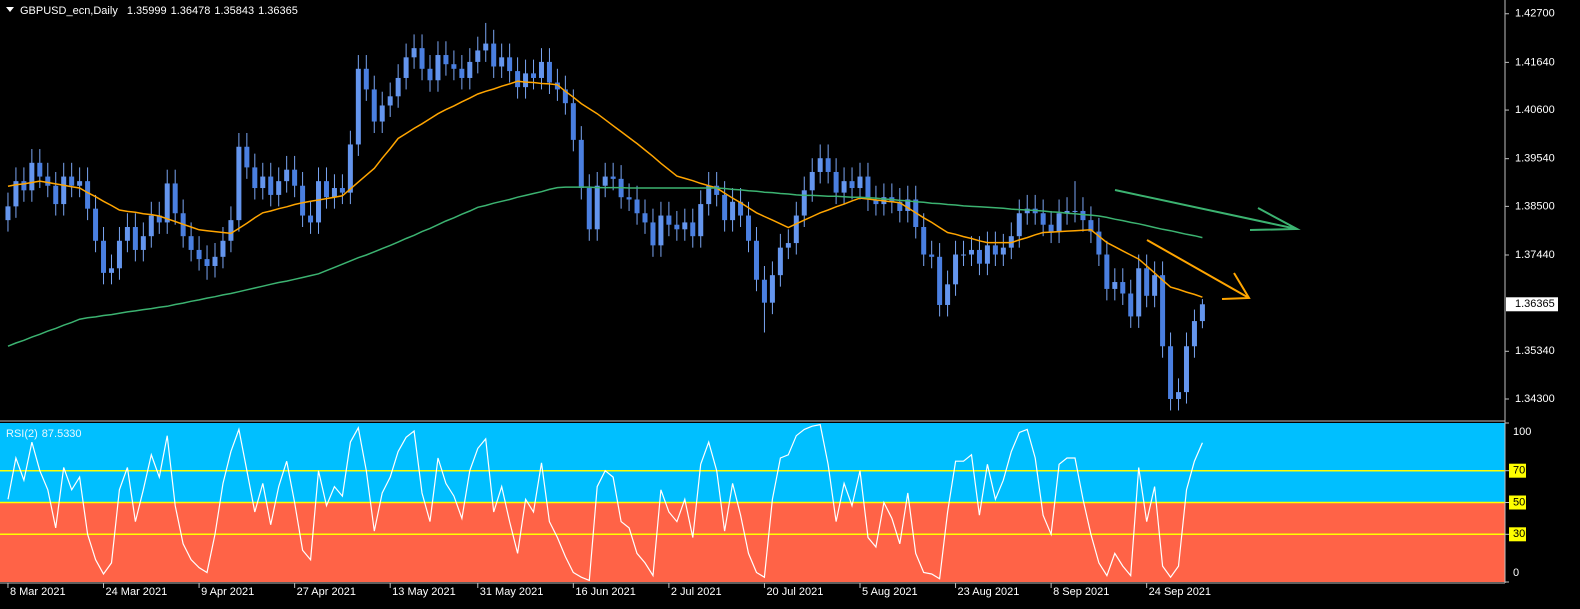 The width and height of the screenshot is (1580, 609). I want to click on x-tick-label: 2 Jul 2021, so click(696, 592).